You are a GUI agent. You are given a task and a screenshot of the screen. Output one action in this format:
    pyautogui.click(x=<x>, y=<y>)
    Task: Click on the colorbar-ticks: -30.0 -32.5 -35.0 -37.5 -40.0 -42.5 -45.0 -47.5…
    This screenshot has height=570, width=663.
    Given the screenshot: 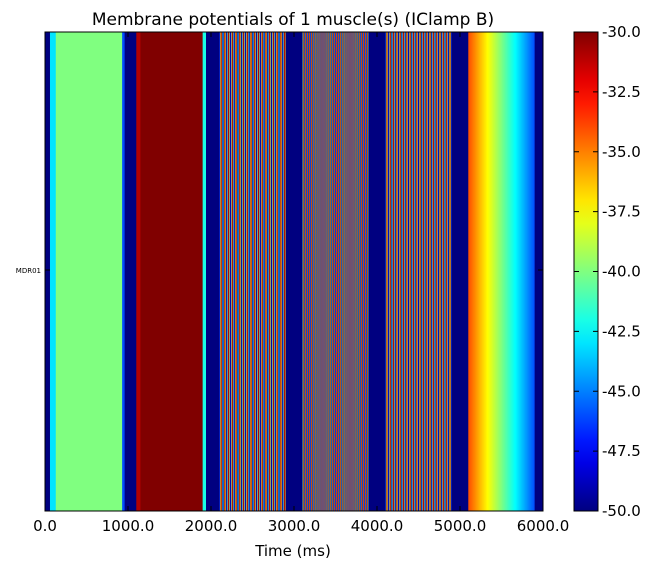 What is the action you would take?
    pyautogui.click(x=607, y=271)
    